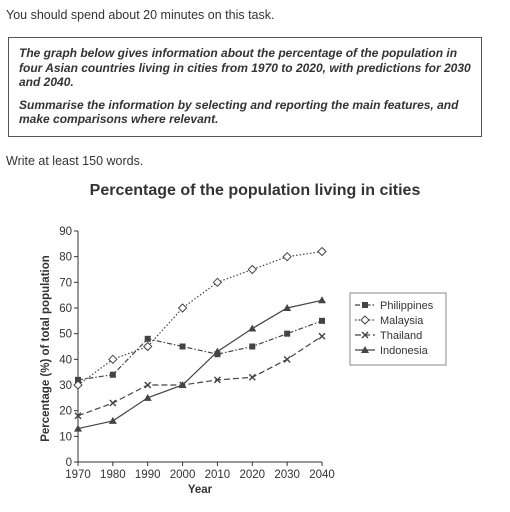 The width and height of the screenshot is (510, 512). What do you see at coordinates (65, 258) in the screenshot?
I see `y-tick-label: 80` at bounding box center [65, 258].